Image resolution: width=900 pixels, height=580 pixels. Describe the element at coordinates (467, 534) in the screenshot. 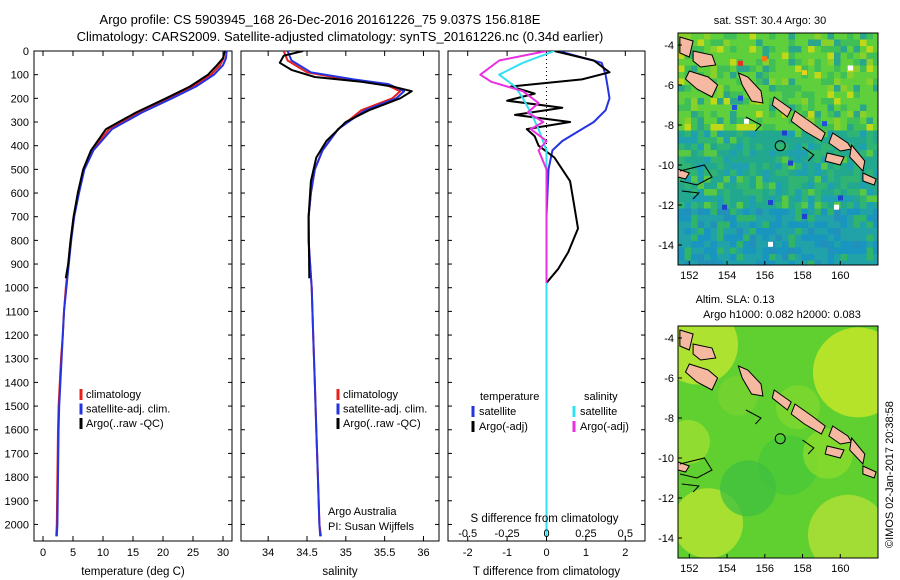

I see `salinity-tick-label: -0.5` at that location.